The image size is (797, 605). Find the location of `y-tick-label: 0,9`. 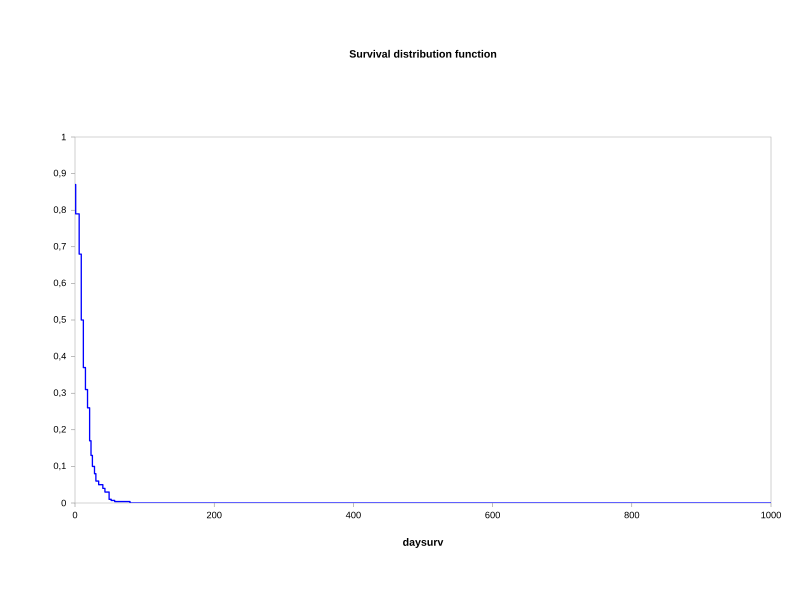

y-tick-label: 0,9 is located at coordinates (60, 174).